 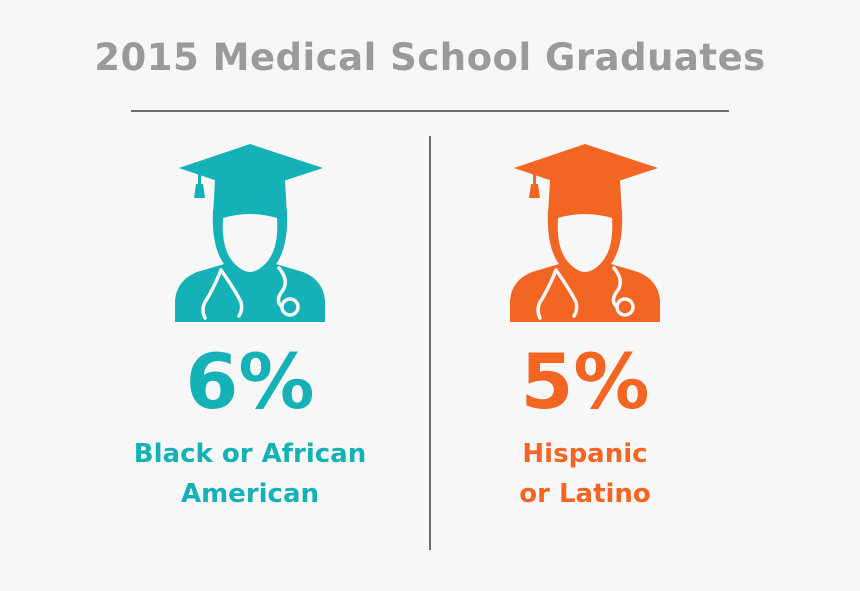 What do you see at coordinates (250, 454) in the screenshot?
I see `group-label-line1: Black or African` at bounding box center [250, 454].